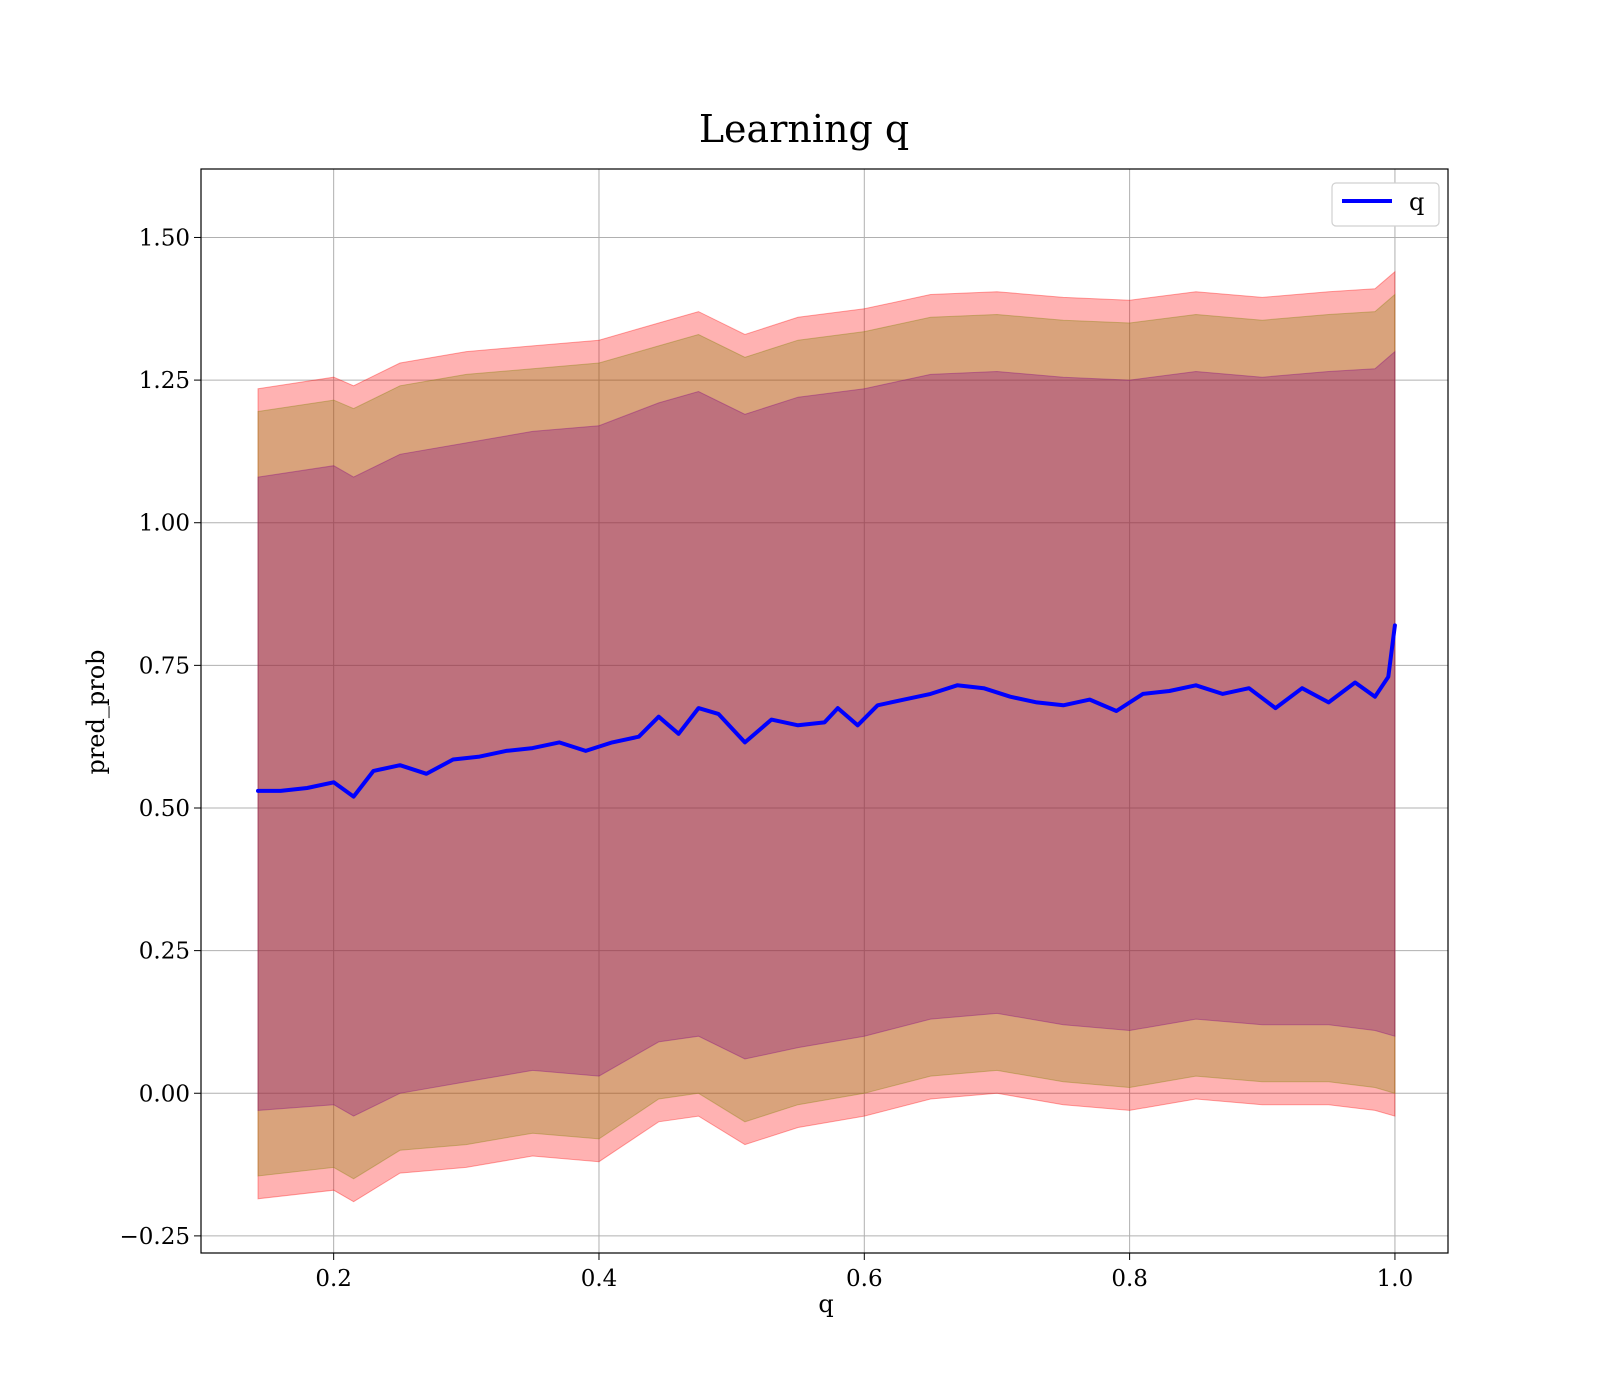  What do you see at coordinates (1416, 202) in the screenshot?
I see `legend-label-q: q` at bounding box center [1416, 202].